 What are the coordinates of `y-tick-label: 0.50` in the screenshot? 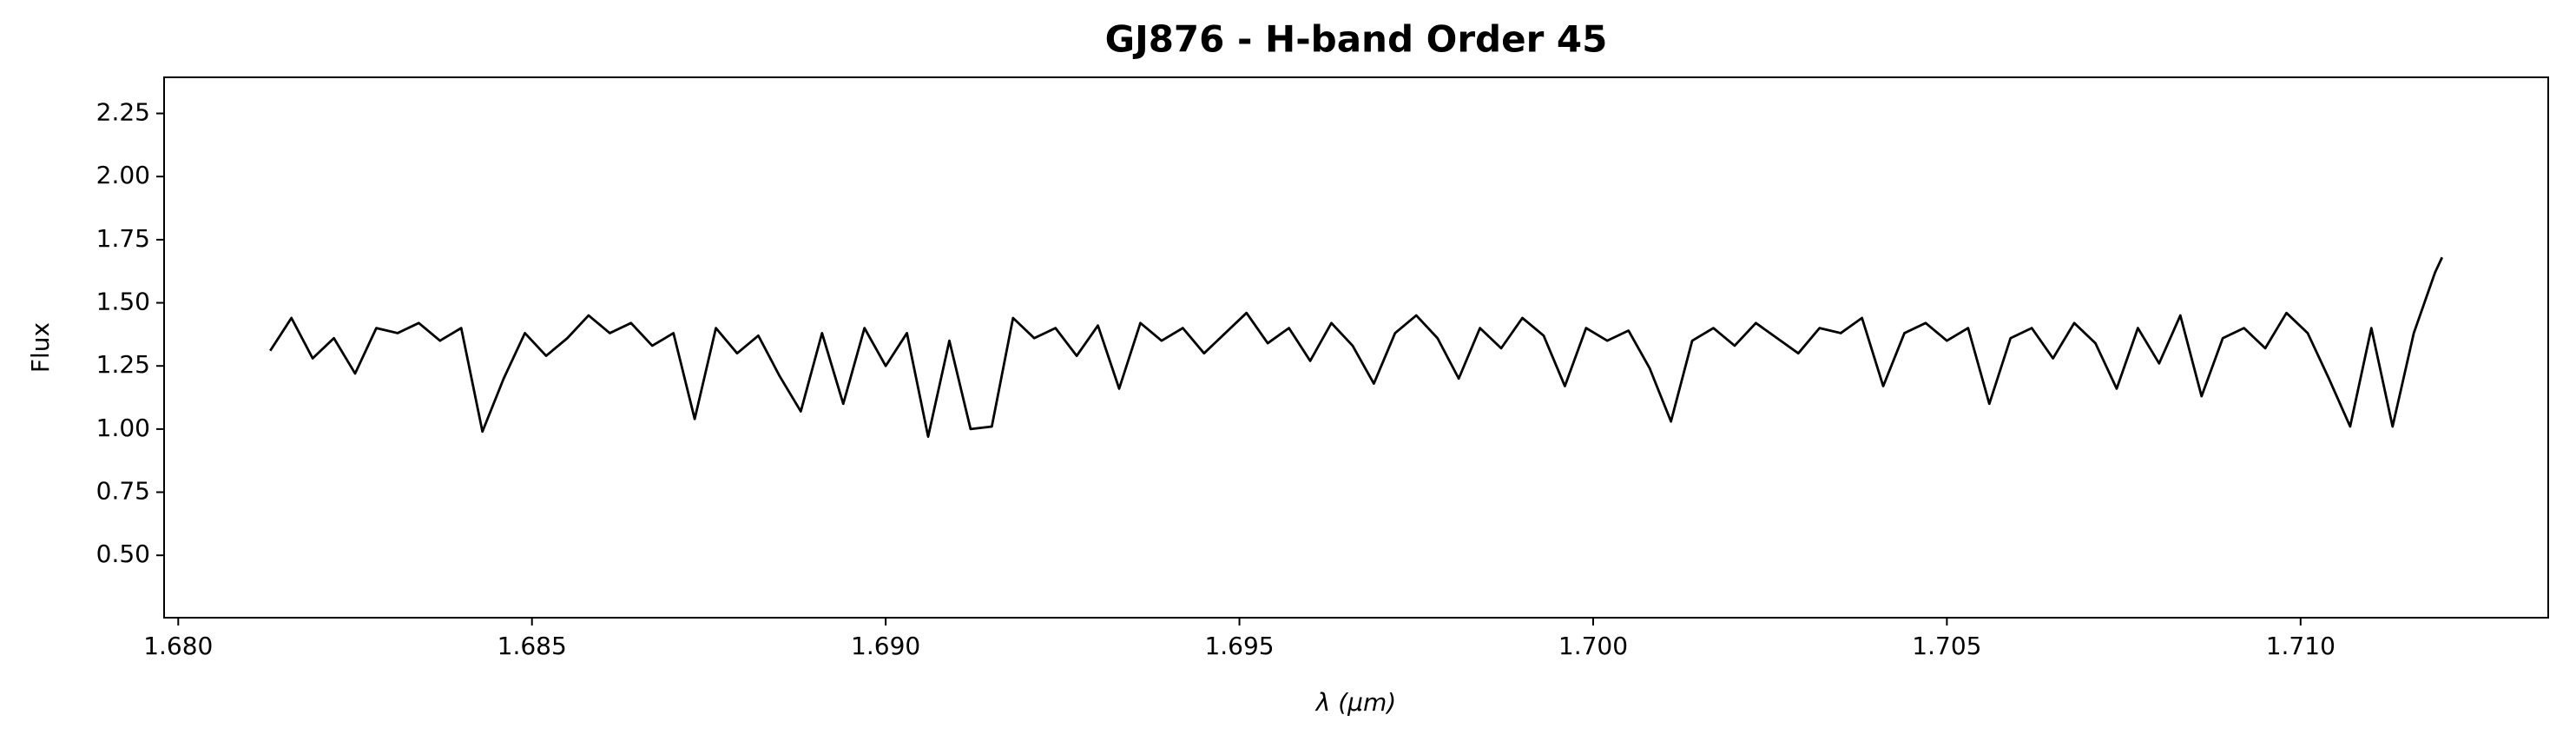 It's located at (123, 553).